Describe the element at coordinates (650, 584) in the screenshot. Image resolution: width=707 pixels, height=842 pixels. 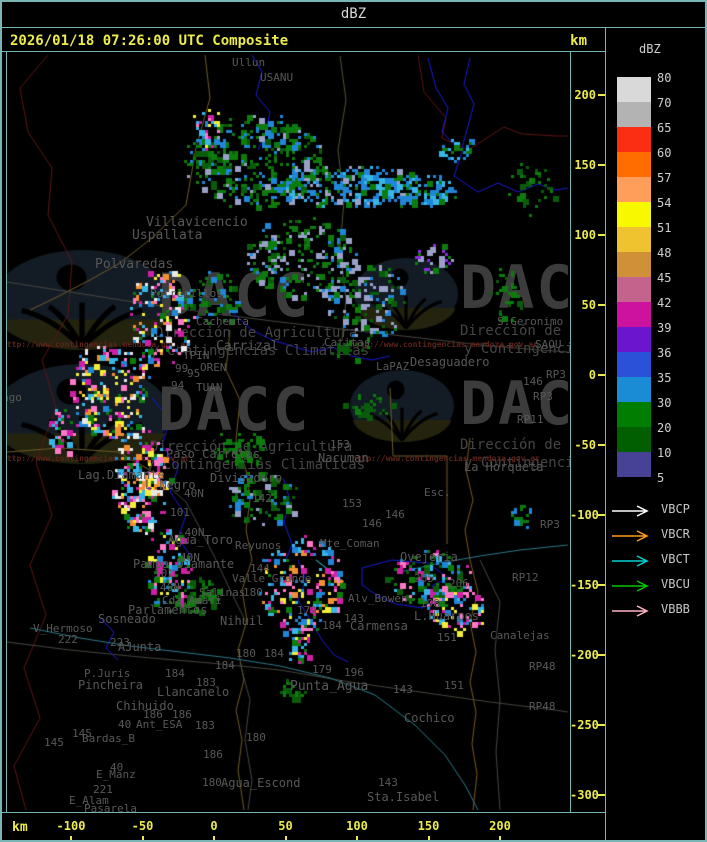
I see `legend-row: VBCU` at that location.